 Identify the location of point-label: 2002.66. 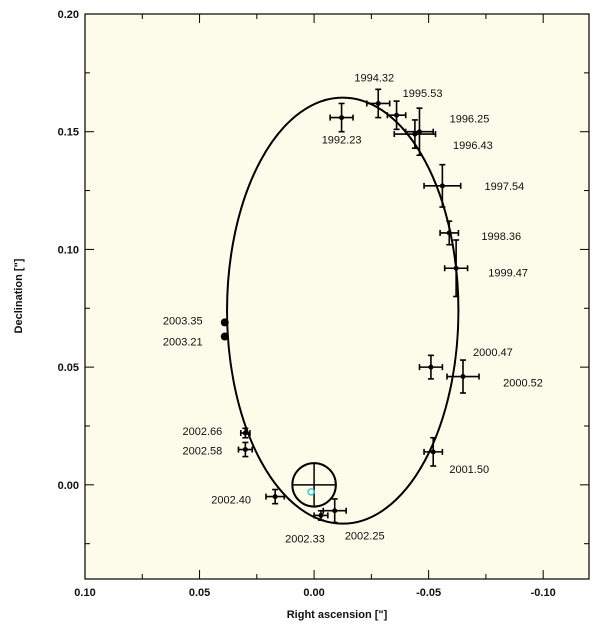
(202, 432).